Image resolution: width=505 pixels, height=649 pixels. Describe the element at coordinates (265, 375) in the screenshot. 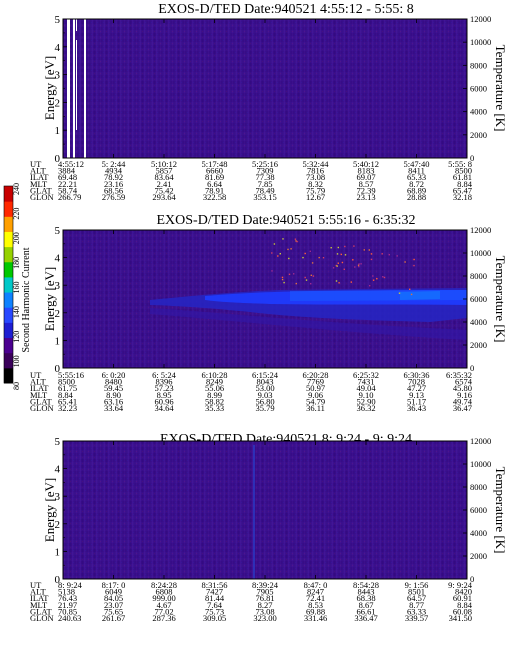

I see `orbit-table-cell: 6:15:24` at that location.